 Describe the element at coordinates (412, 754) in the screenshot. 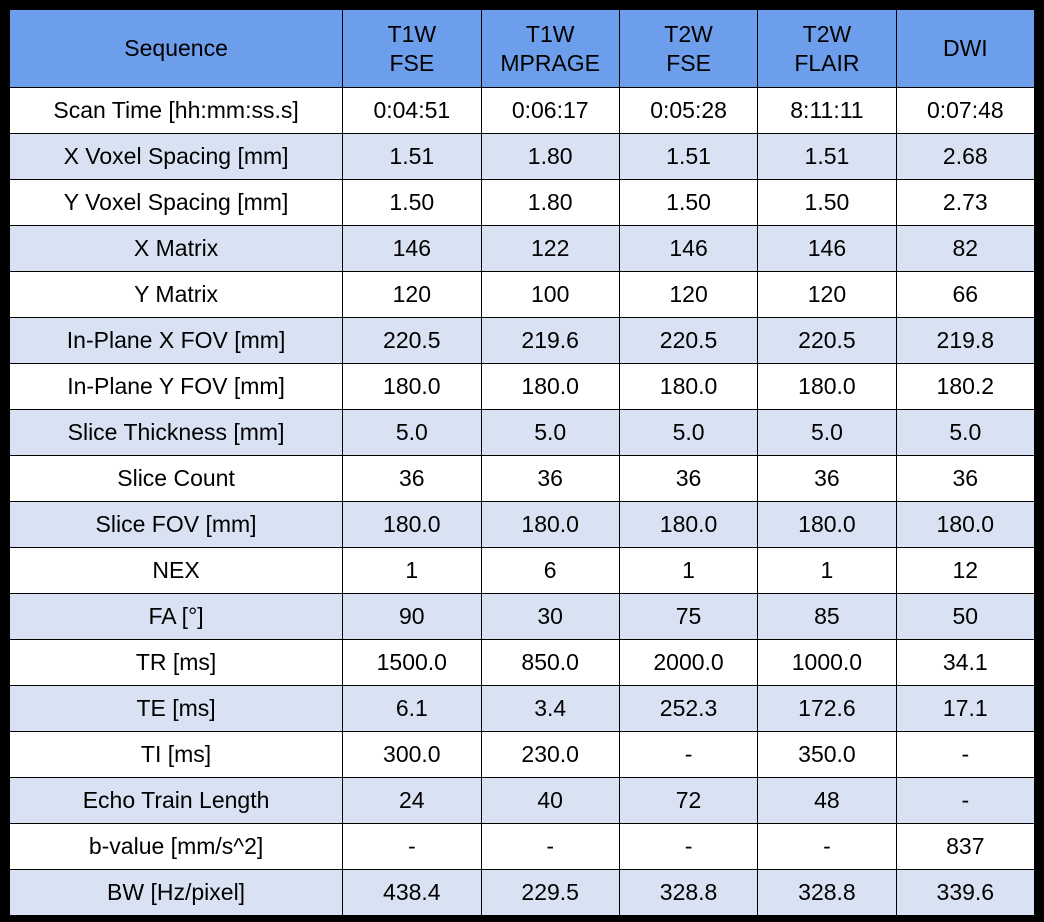

I see `value-cell: 300.0` at that location.